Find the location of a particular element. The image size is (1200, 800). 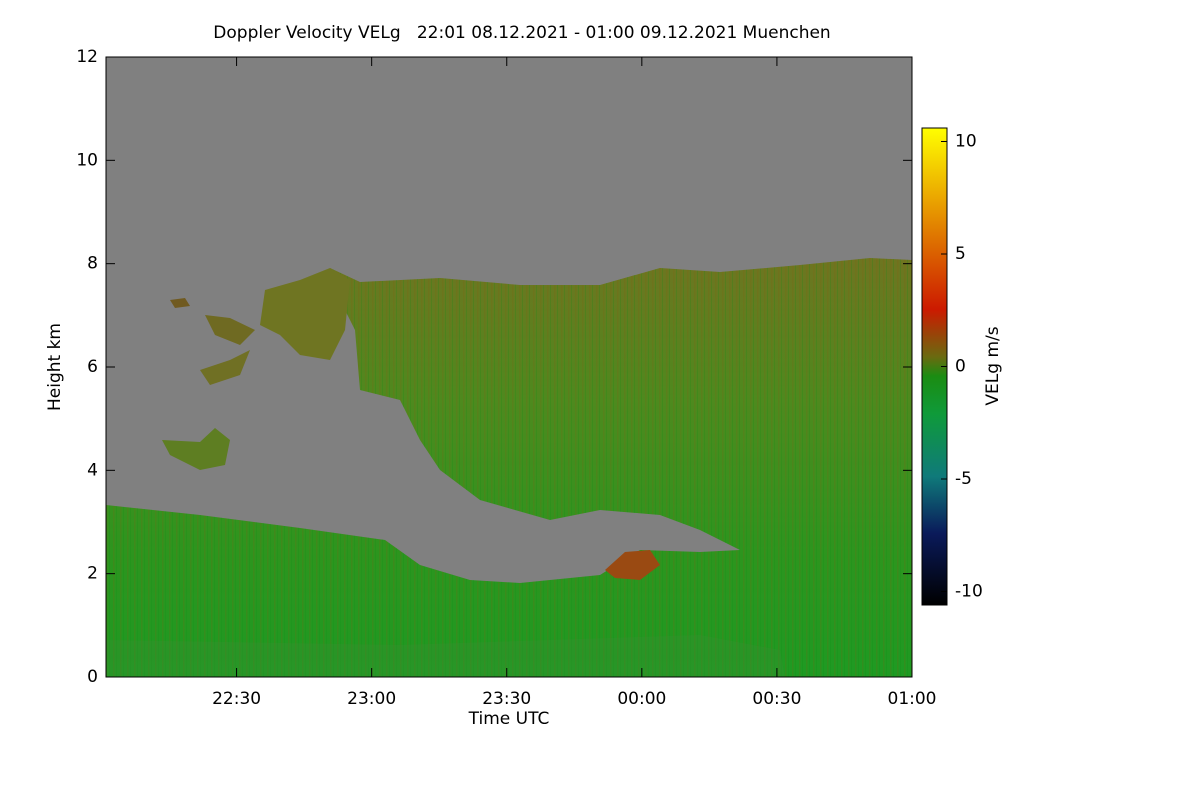

y-tick-label: 8 is located at coordinates (92, 264).